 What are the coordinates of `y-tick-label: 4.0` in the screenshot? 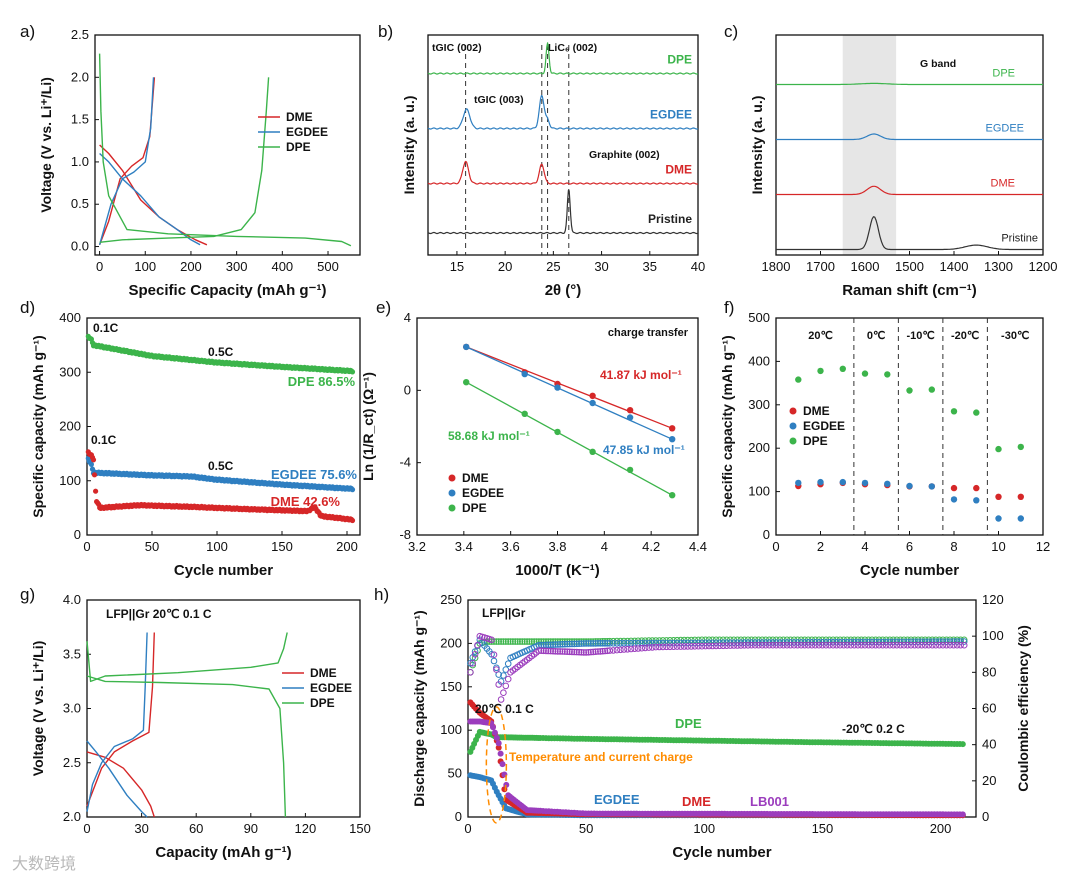 It's located at (72, 599).